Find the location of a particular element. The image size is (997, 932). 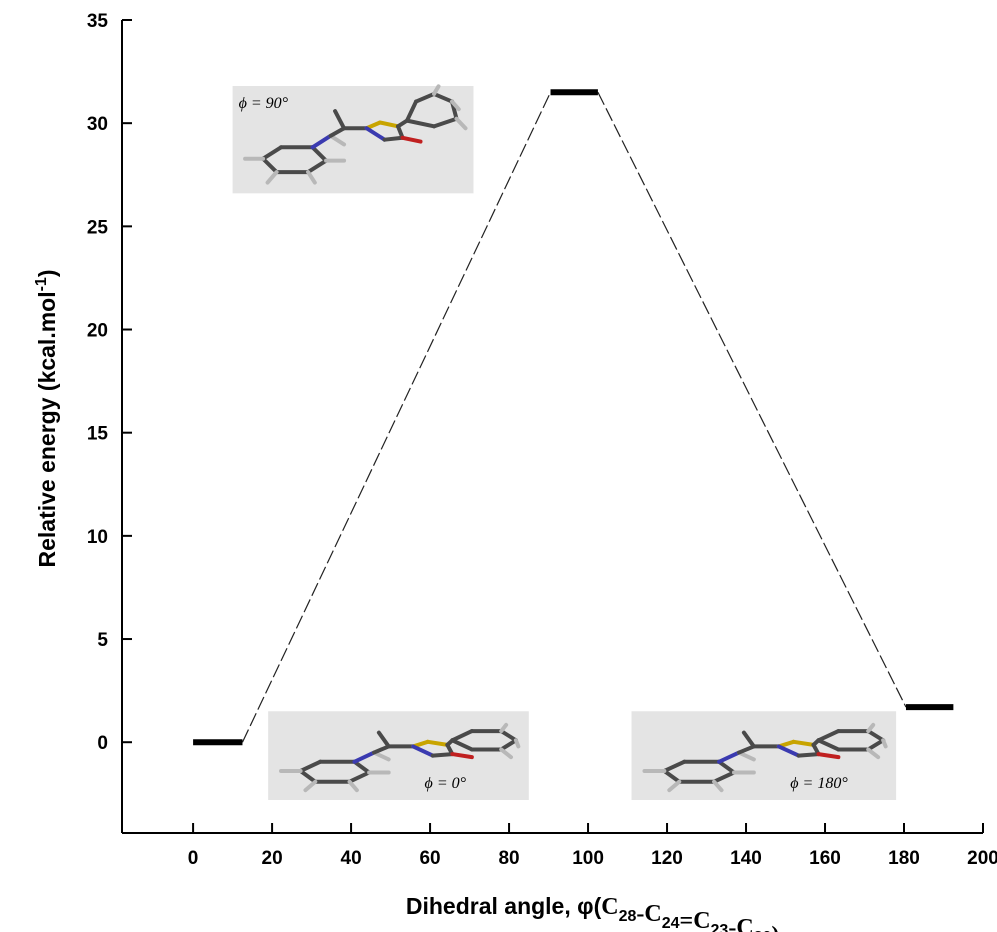

x-title-atom: =C is located at coordinates (695, 920).